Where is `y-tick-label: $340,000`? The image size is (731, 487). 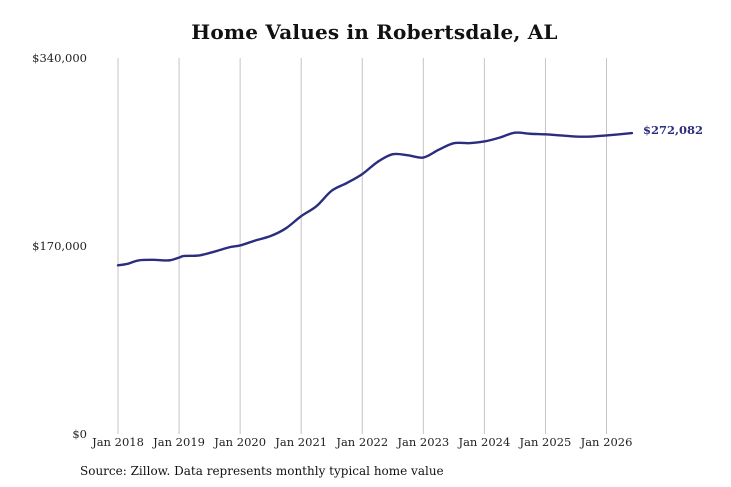
y-tick-label: $340,000 is located at coordinates (59, 58).